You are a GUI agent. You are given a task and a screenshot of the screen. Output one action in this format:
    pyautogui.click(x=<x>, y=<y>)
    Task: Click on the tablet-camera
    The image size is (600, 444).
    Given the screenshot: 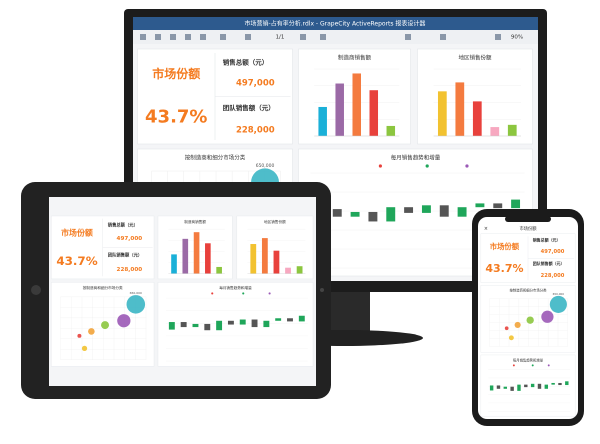 What is the action you would take?
    pyautogui.click(x=322, y=290)
    